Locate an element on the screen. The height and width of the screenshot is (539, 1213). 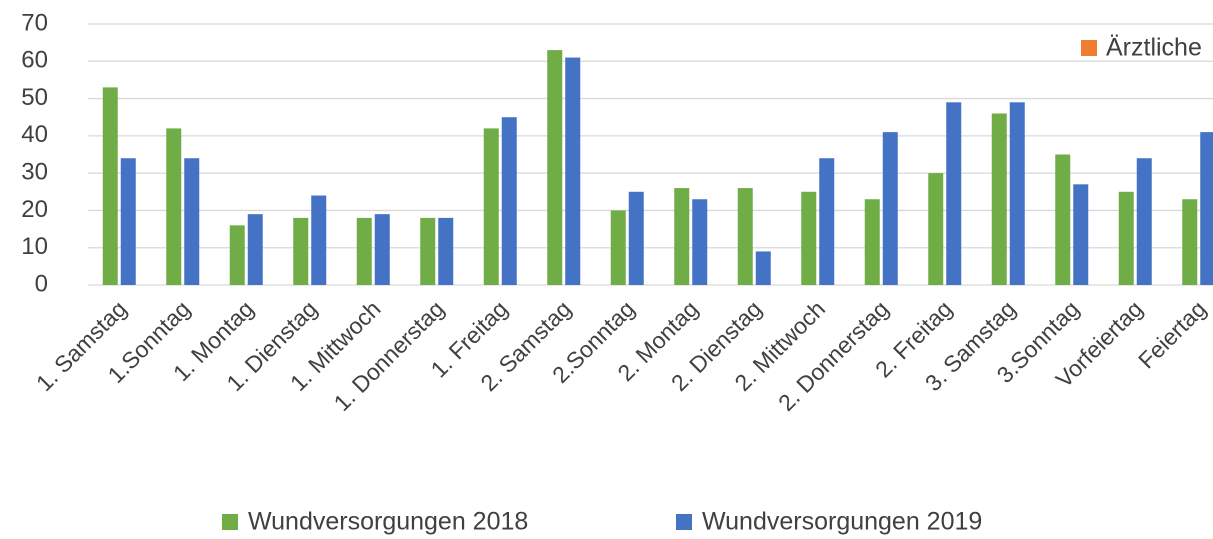
x-tick-label: Feiertag is located at coordinates (1172, 334).